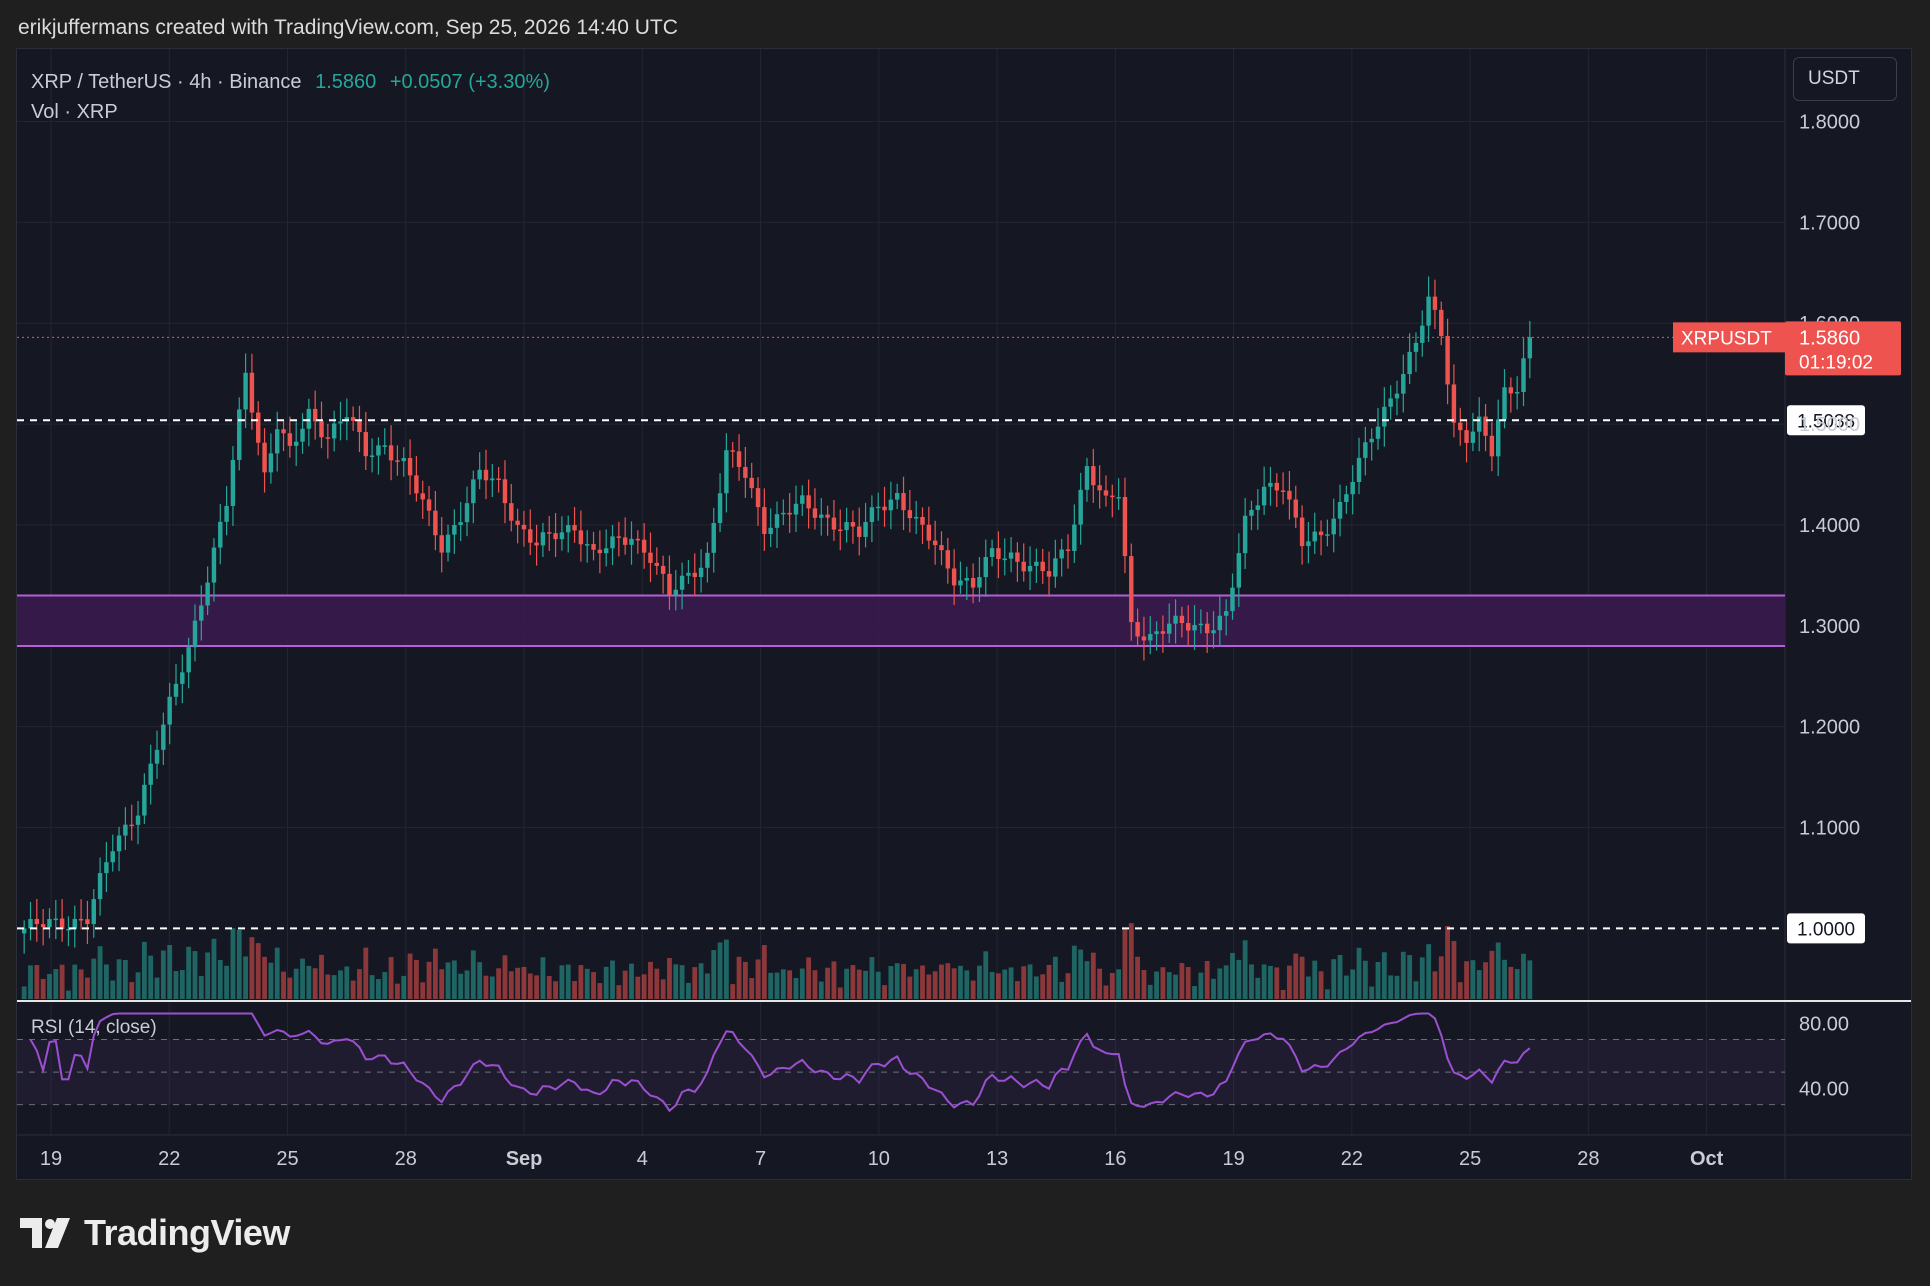  What do you see at coordinates (166, 82) in the screenshot?
I see `symbol-line: XRP / TetherUS · 4h · Binance` at bounding box center [166, 82].